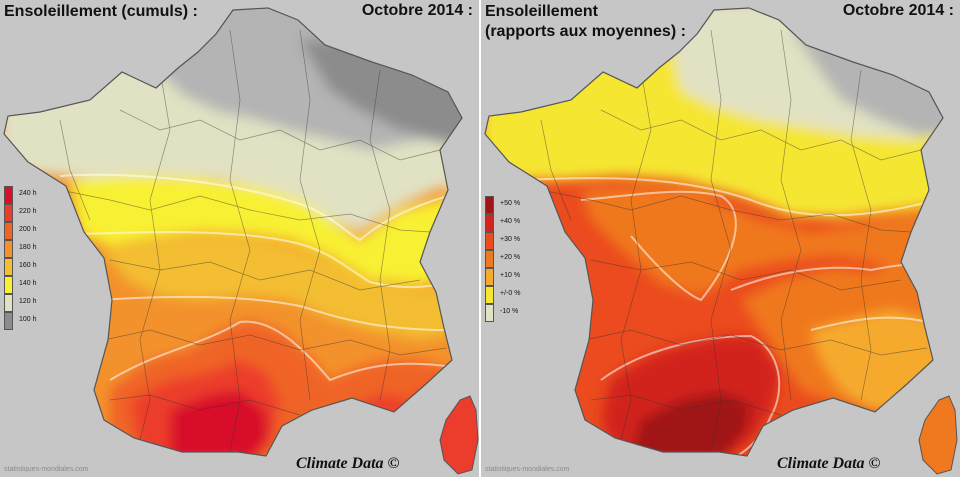  Describe the element at coordinates (28, 211) in the screenshot. I see `legend-label: 220 h` at that location.